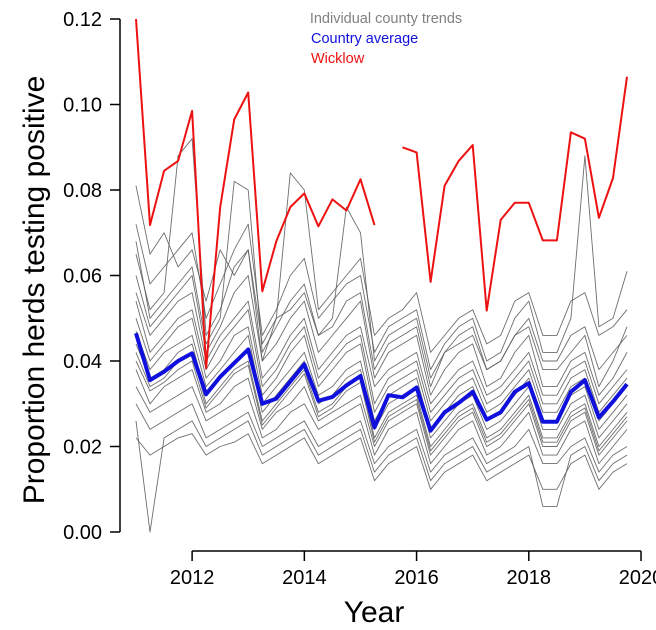 The image size is (656, 630). I want to click on x-tick-label: 2014, so click(304, 578).